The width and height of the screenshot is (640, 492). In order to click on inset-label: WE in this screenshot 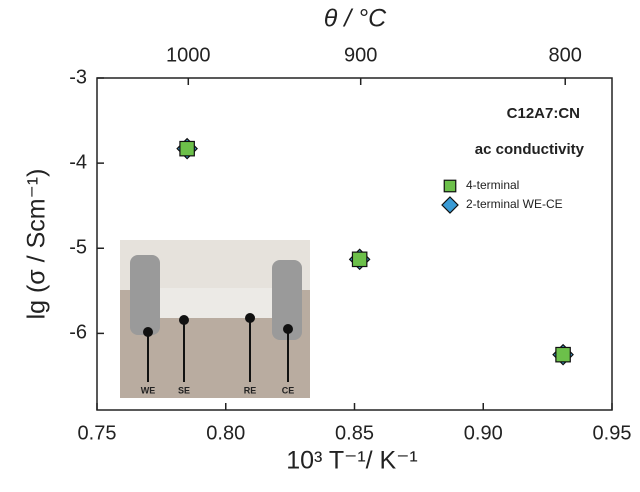, I will do `click(148, 390)`.